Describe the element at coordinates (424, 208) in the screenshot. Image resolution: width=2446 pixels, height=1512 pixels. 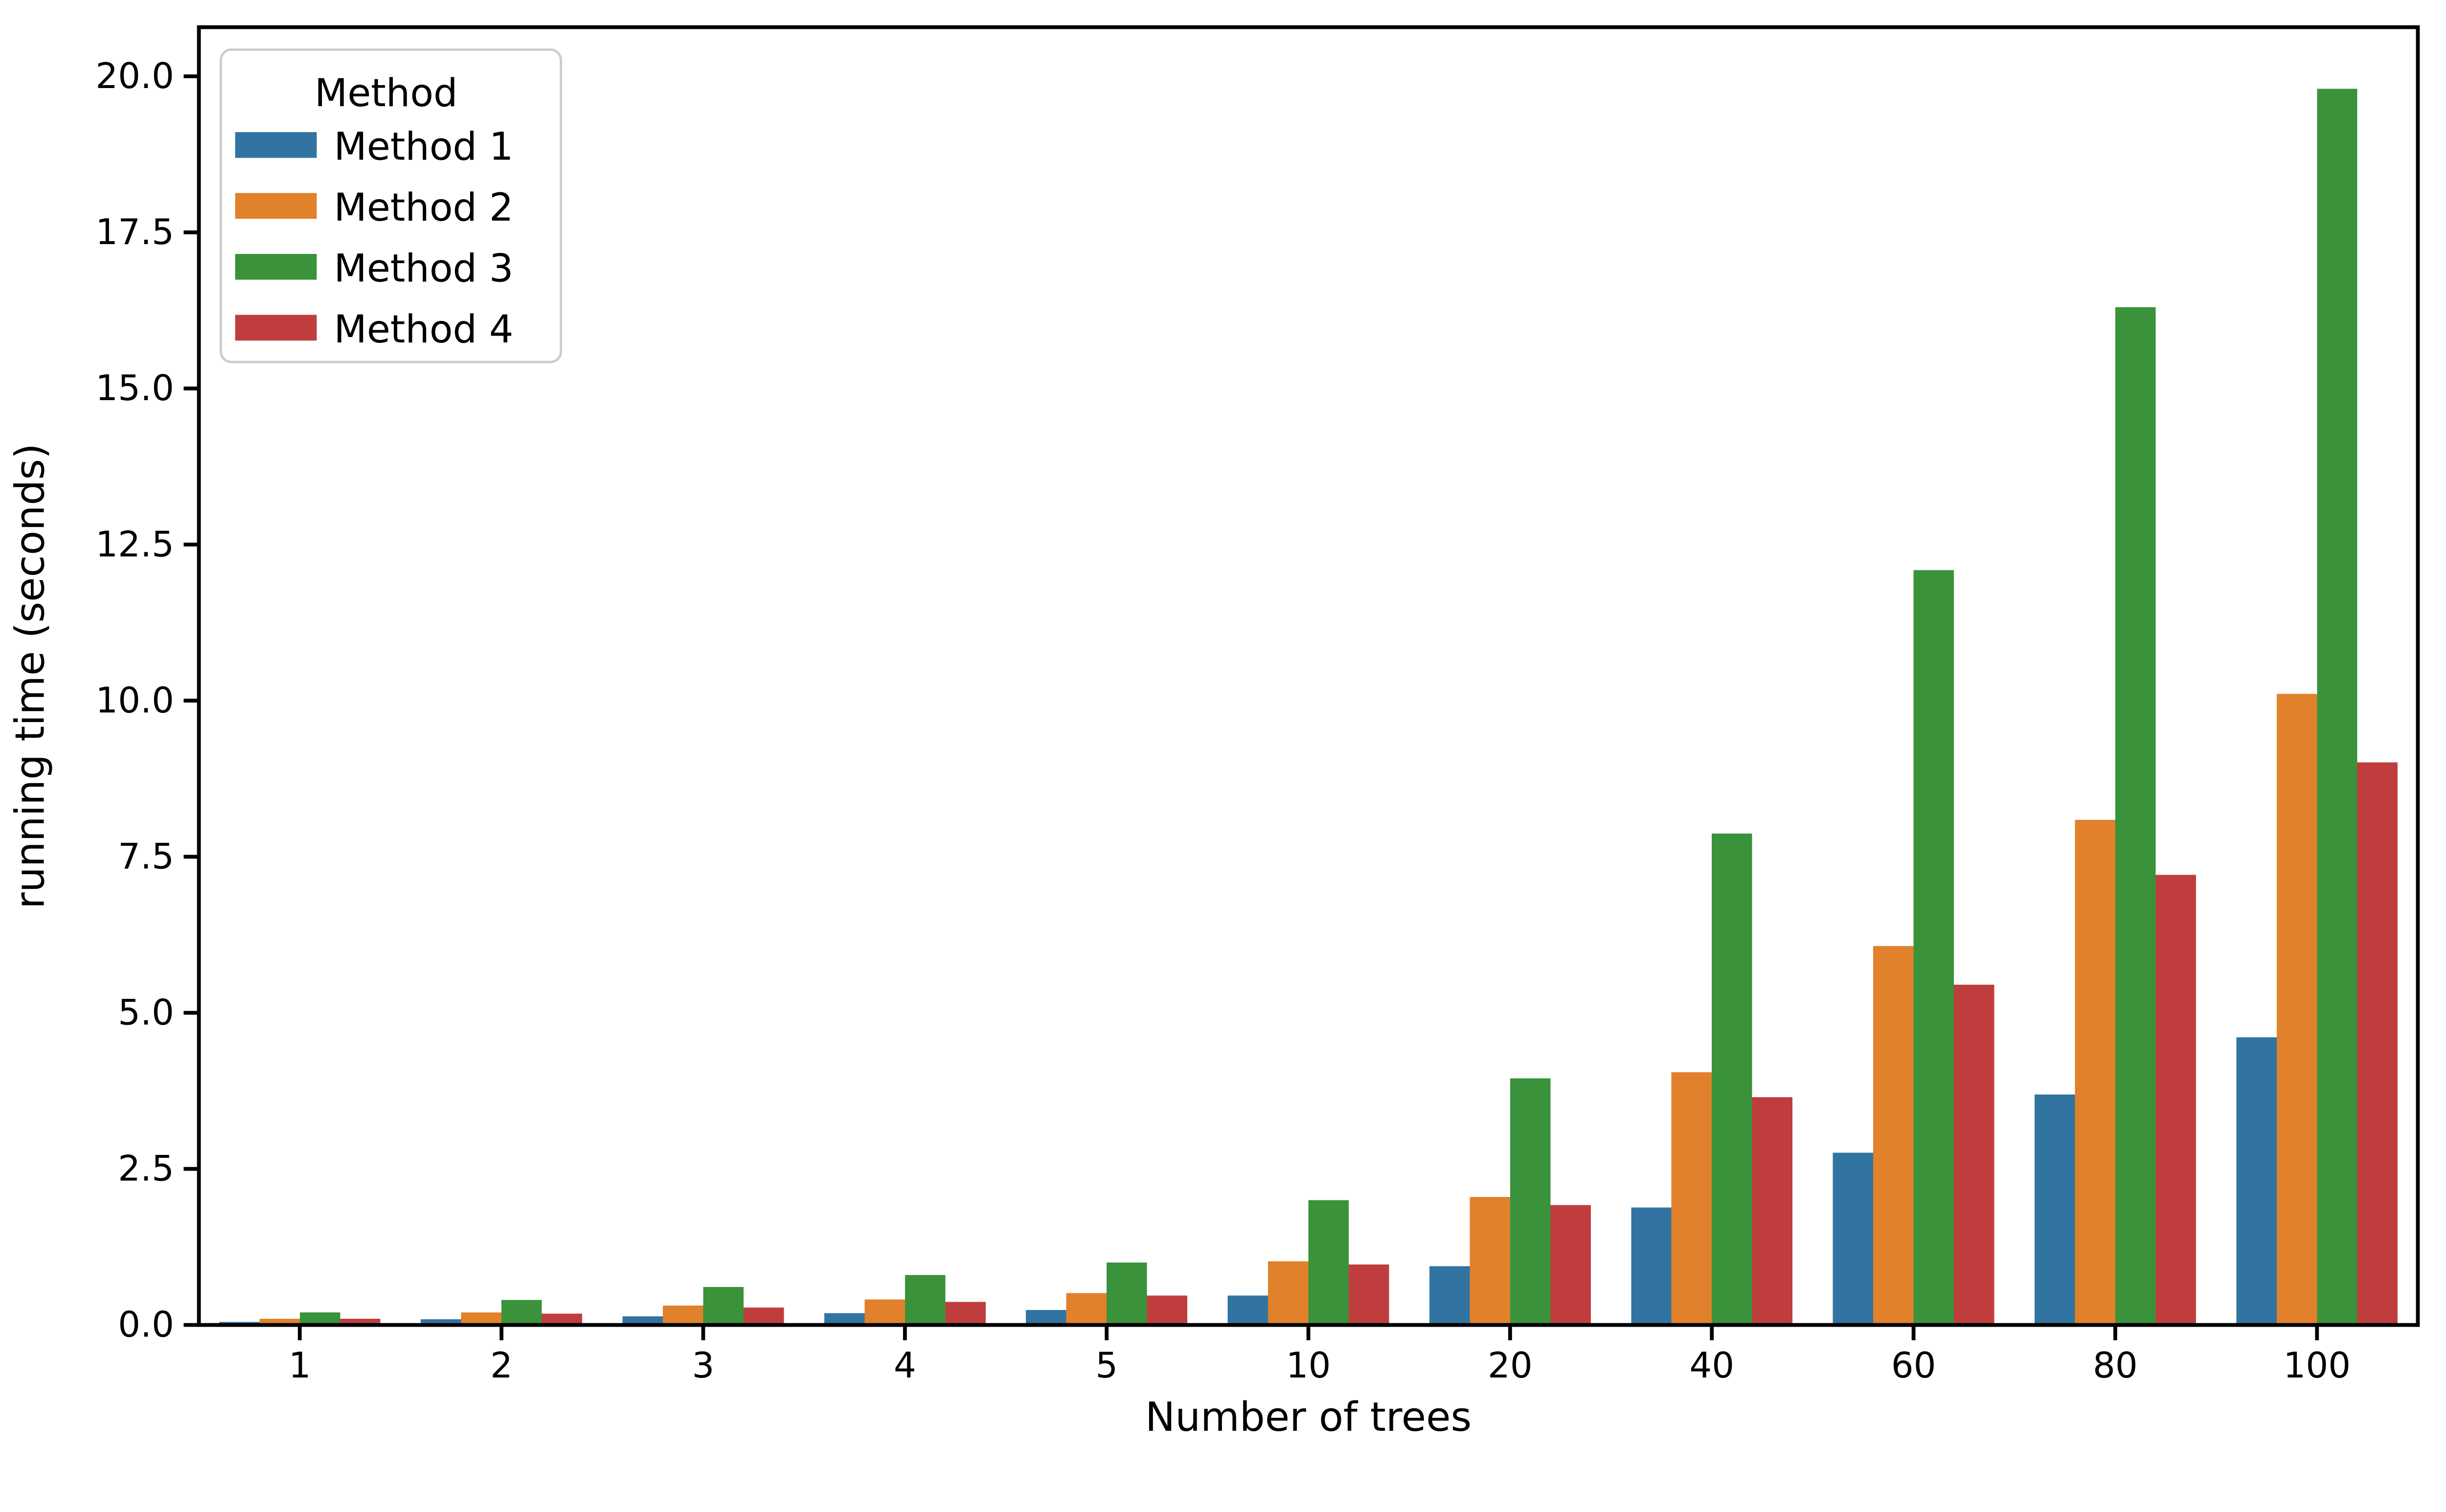
I see `legend-item-label: Method 2` at that location.